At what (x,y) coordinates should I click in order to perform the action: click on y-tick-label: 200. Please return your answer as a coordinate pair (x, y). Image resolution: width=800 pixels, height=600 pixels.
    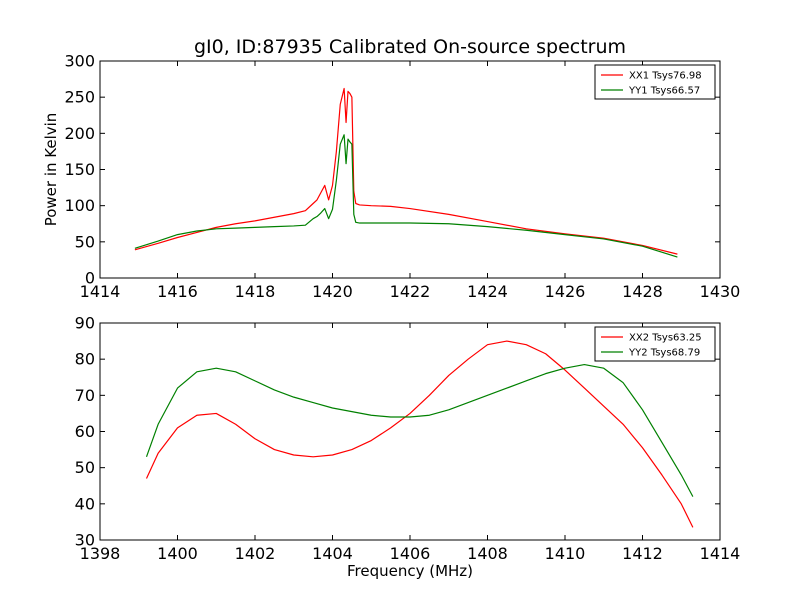
    Looking at the image, I should click on (79, 133).